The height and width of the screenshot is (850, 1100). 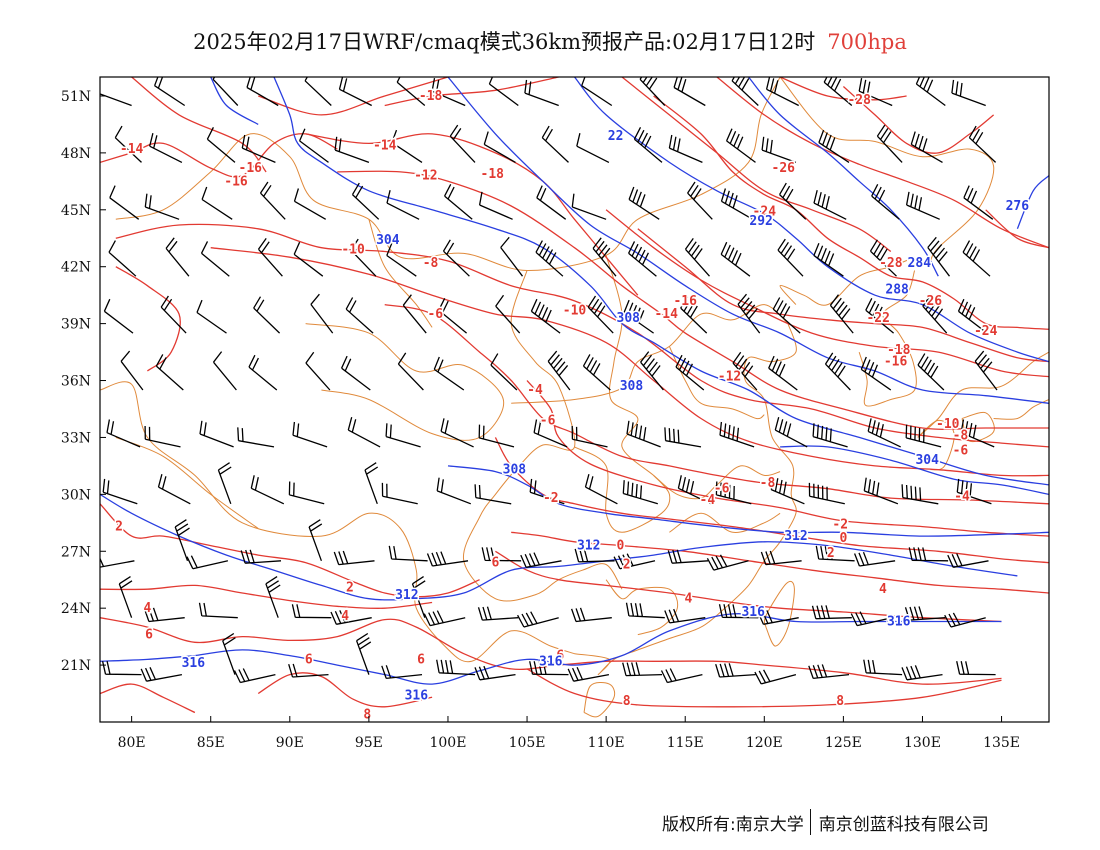 I want to click on lat-tick-label: 24N, so click(x=76, y=609).